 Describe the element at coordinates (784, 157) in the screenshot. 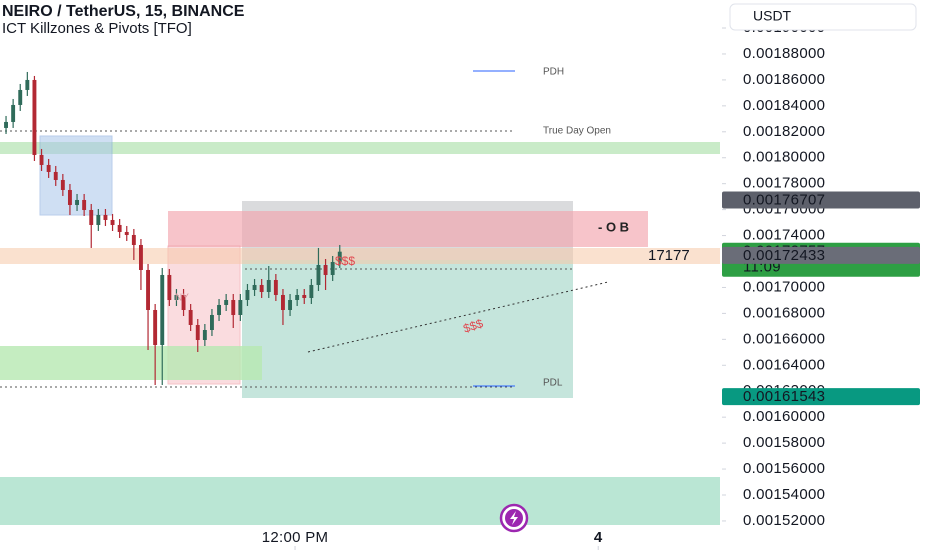

I see `y-tick-label: 0.00180000` at that location.